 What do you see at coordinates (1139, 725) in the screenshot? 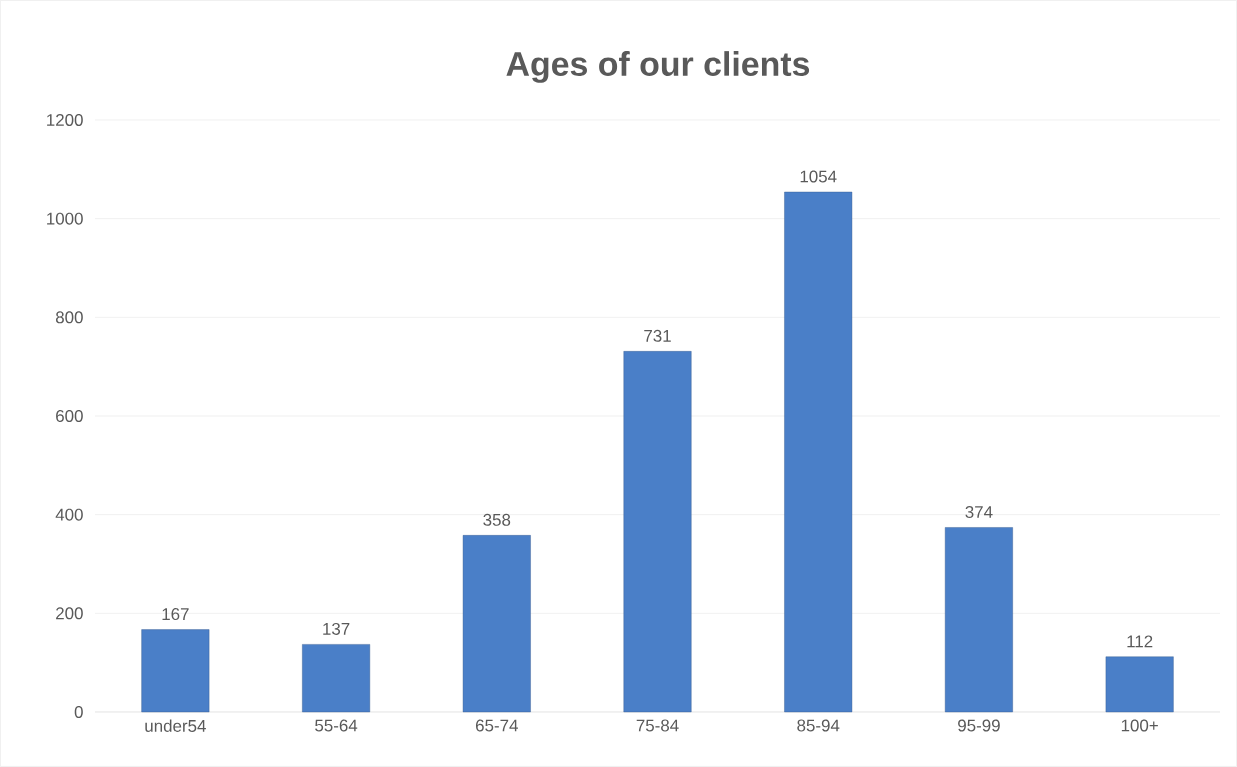
I see `x-tick-label: 100+` at bounding box center [1139, 725].